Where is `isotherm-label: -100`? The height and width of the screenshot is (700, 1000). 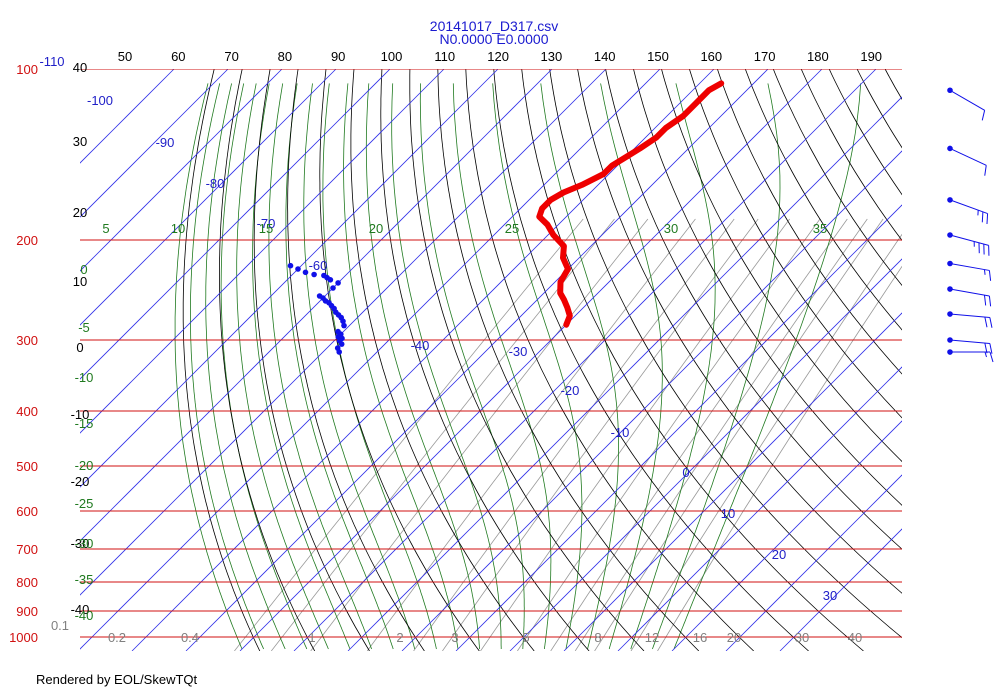 isotherm-label: -100 is located at coordinates (100, 100).